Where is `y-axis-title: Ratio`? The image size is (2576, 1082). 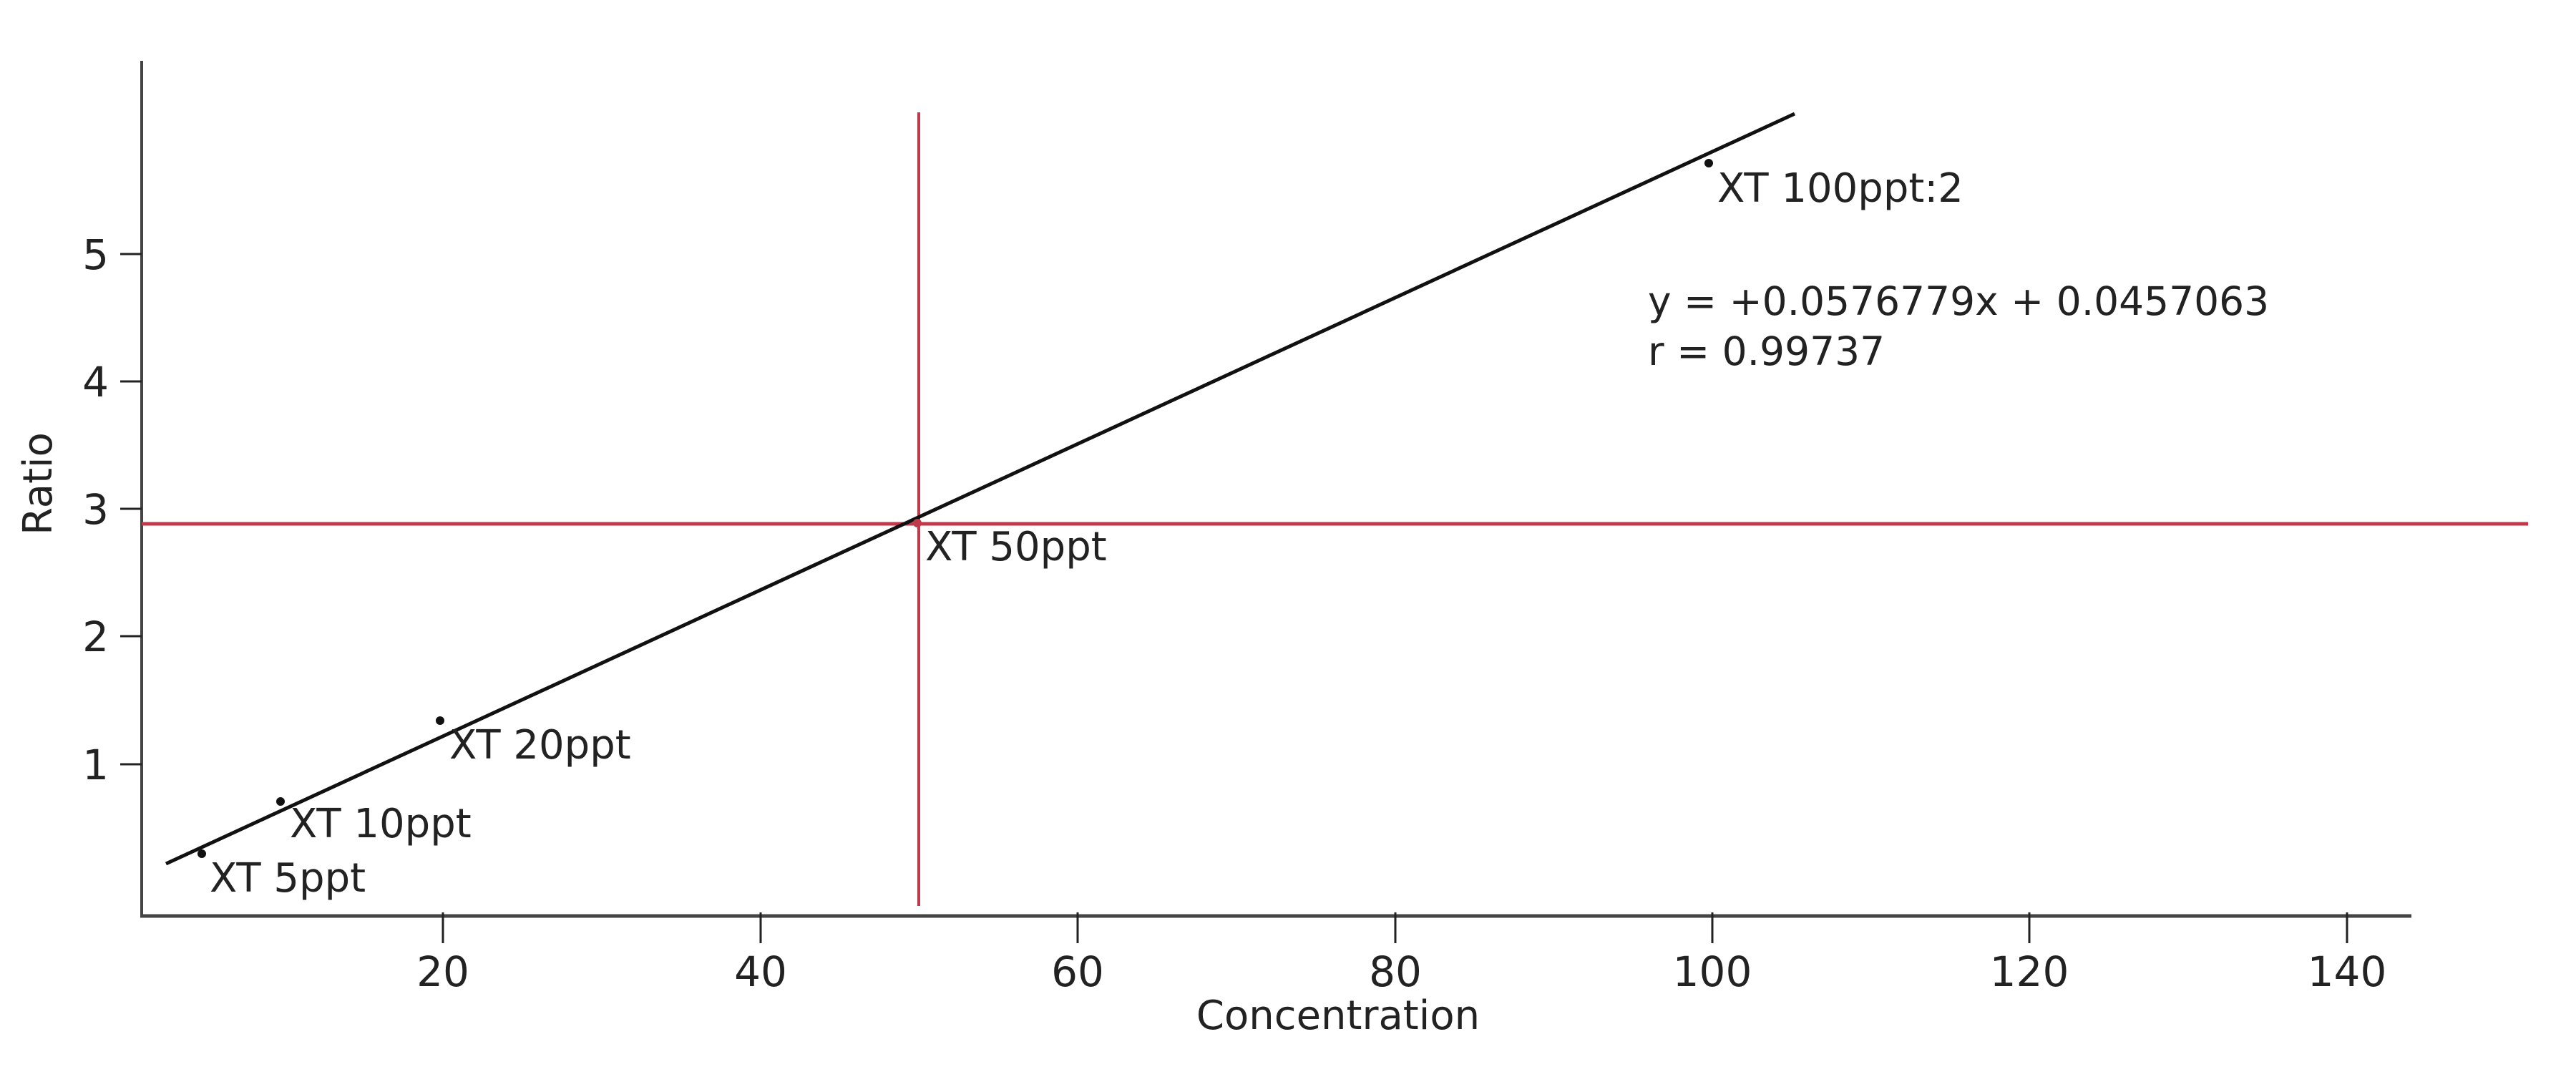
y-axis-title: Ratio is located at coordinates (38, 483).